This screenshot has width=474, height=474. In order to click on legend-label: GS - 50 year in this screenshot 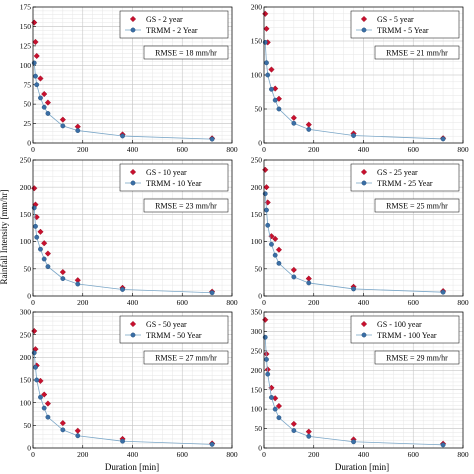, I will do `click(166, 324)`.